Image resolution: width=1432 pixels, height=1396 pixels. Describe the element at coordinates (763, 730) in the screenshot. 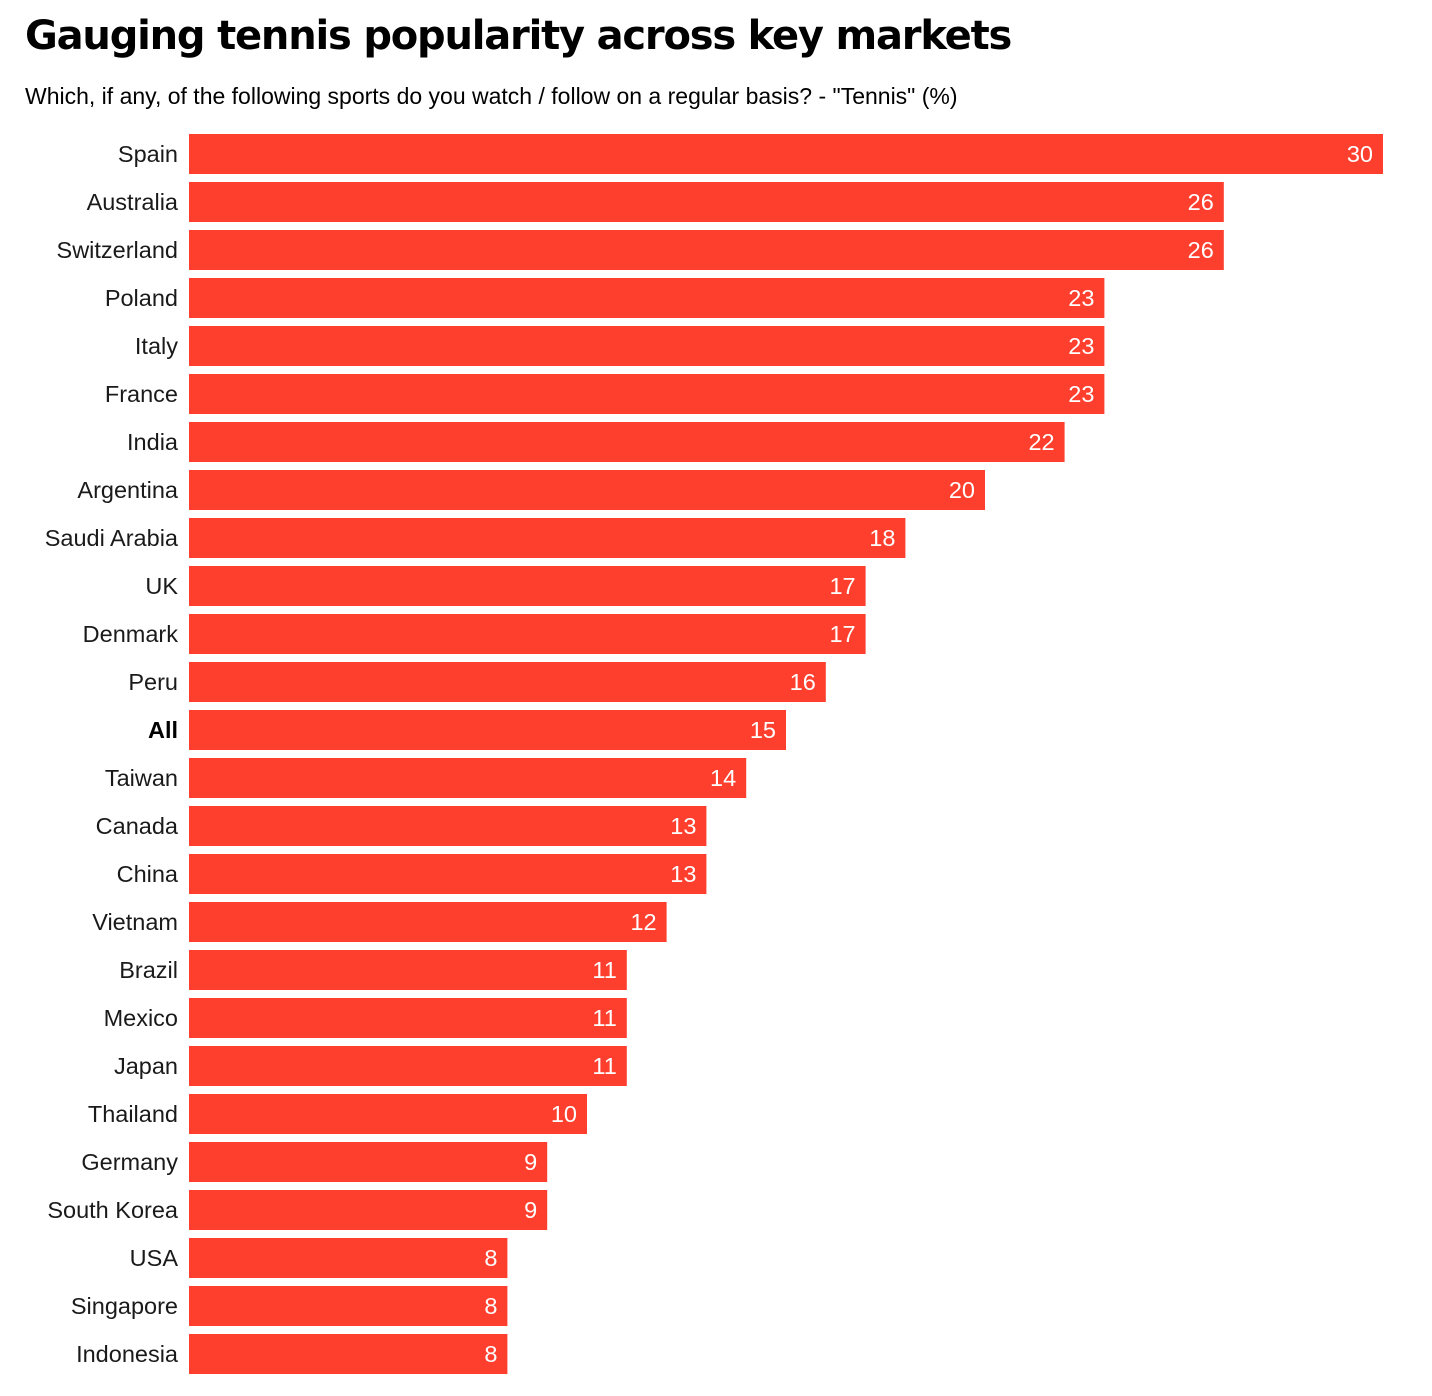

I see `value-label-all: 15` at that location.